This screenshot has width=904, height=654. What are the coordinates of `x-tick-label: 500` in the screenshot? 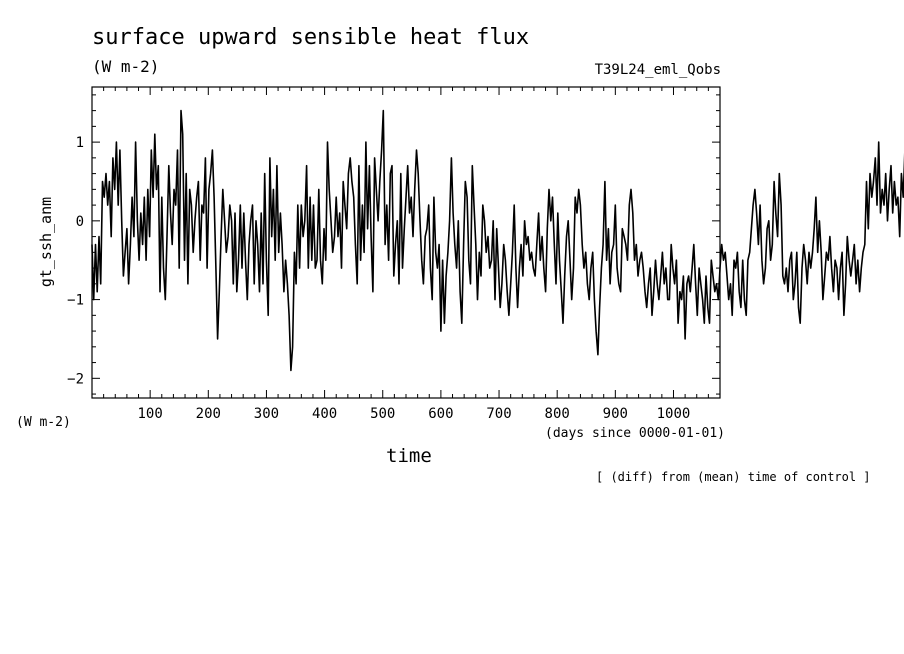 It's located at (382, 414).